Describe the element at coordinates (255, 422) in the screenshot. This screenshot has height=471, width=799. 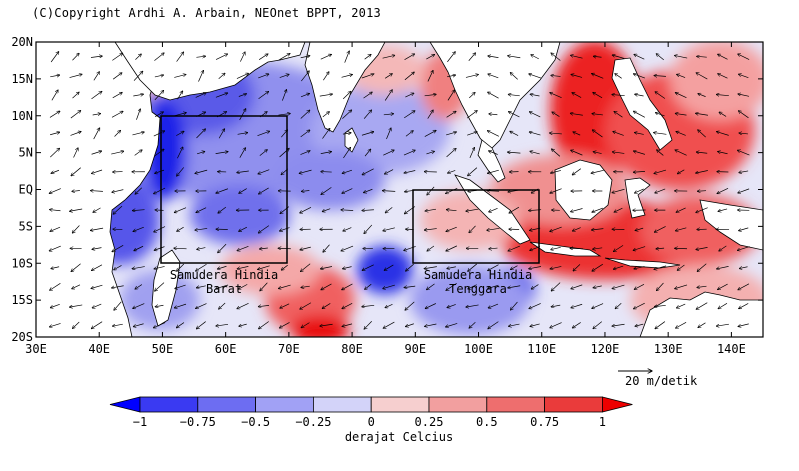
I see `colorbar-tick-label: −0.5` at that location.